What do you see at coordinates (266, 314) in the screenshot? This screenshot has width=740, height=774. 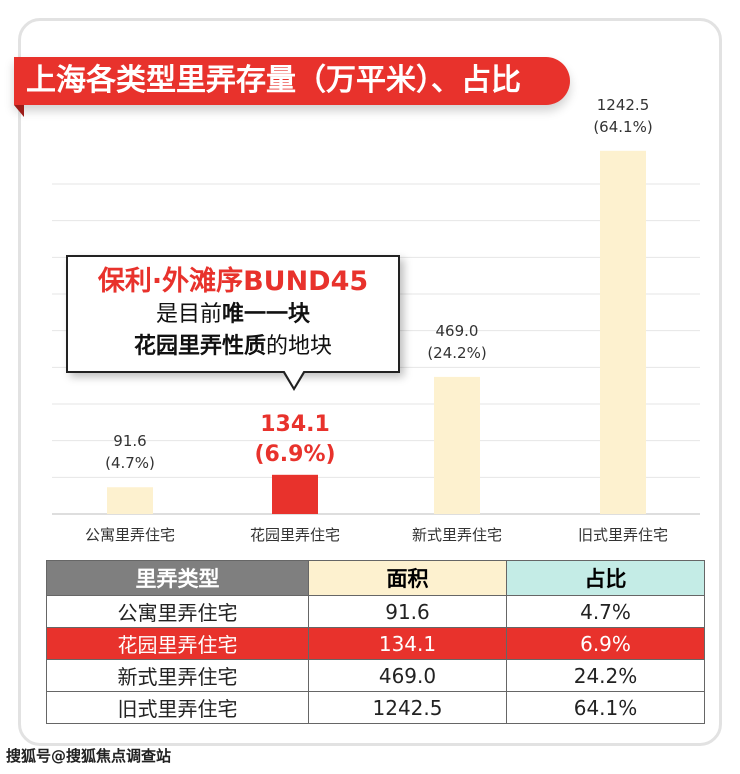 I see `callout-line-2-bold: 唯一一块` at bounding box center [266, 314].